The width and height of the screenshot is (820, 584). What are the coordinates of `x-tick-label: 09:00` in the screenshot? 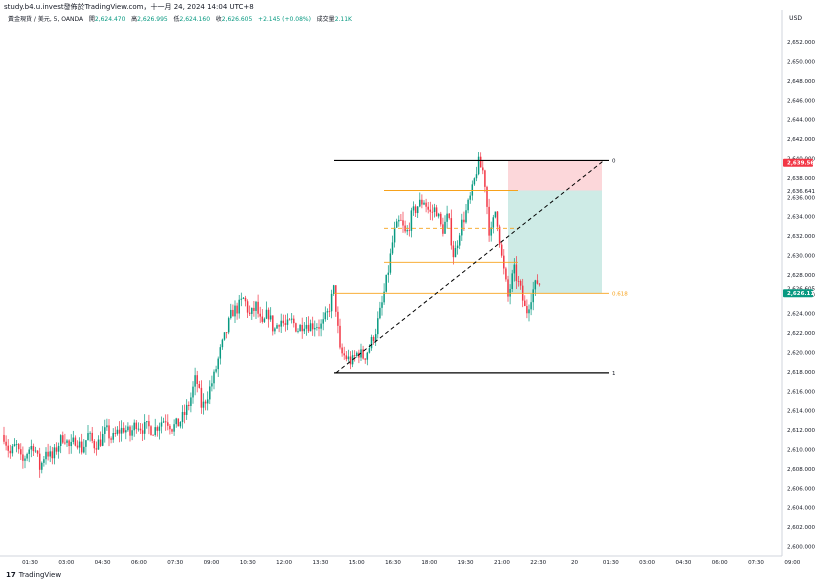 It's located at (212, 563).